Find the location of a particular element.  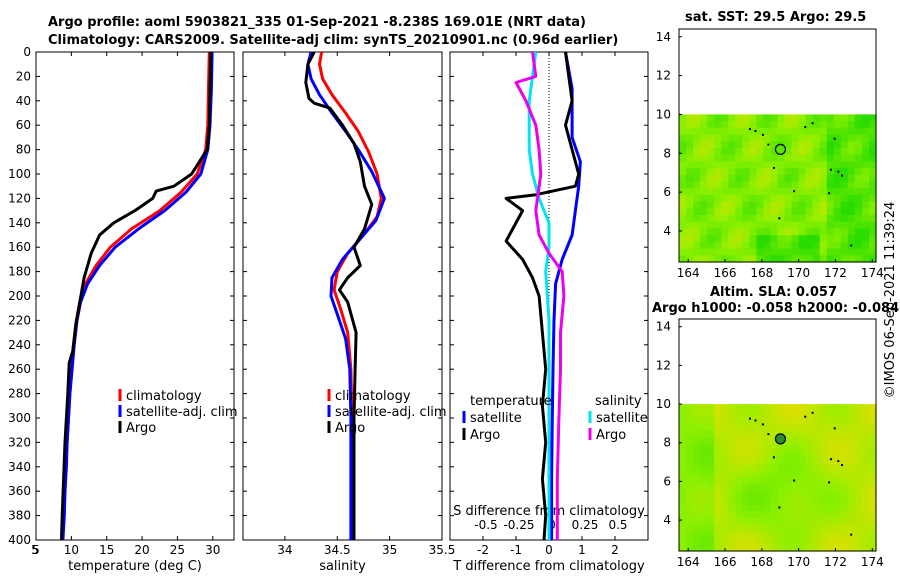

y-tick-label: 10 is located at coordinates (663, 404).